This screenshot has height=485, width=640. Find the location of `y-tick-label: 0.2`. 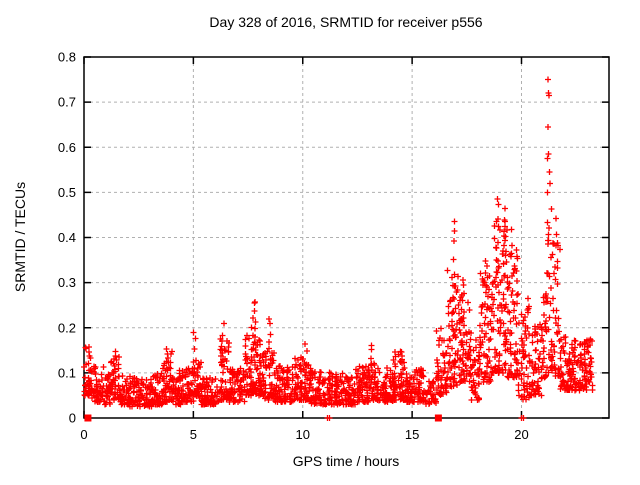

y-tick-label: 0.2 is located at coordinates (67, 327).